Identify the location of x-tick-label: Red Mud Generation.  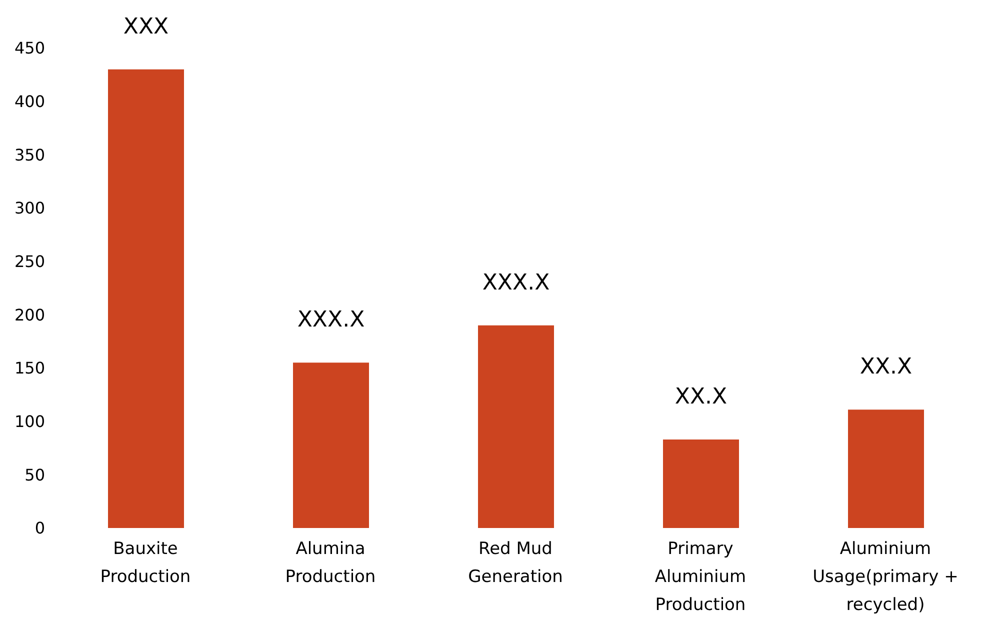
(515, 563).